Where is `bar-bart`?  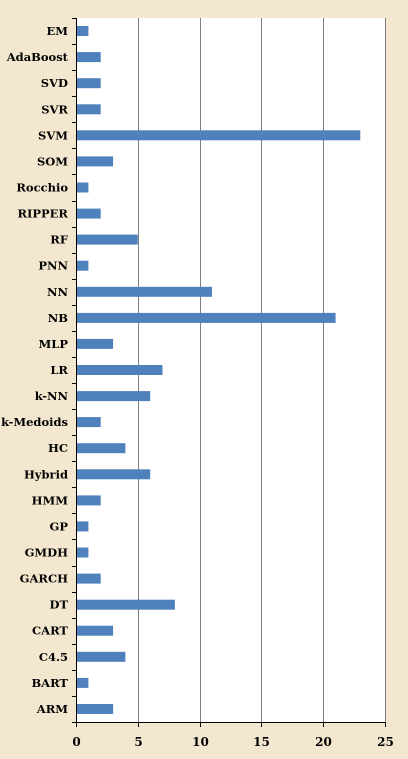 bar-bart is located at coordinates (82, 682).